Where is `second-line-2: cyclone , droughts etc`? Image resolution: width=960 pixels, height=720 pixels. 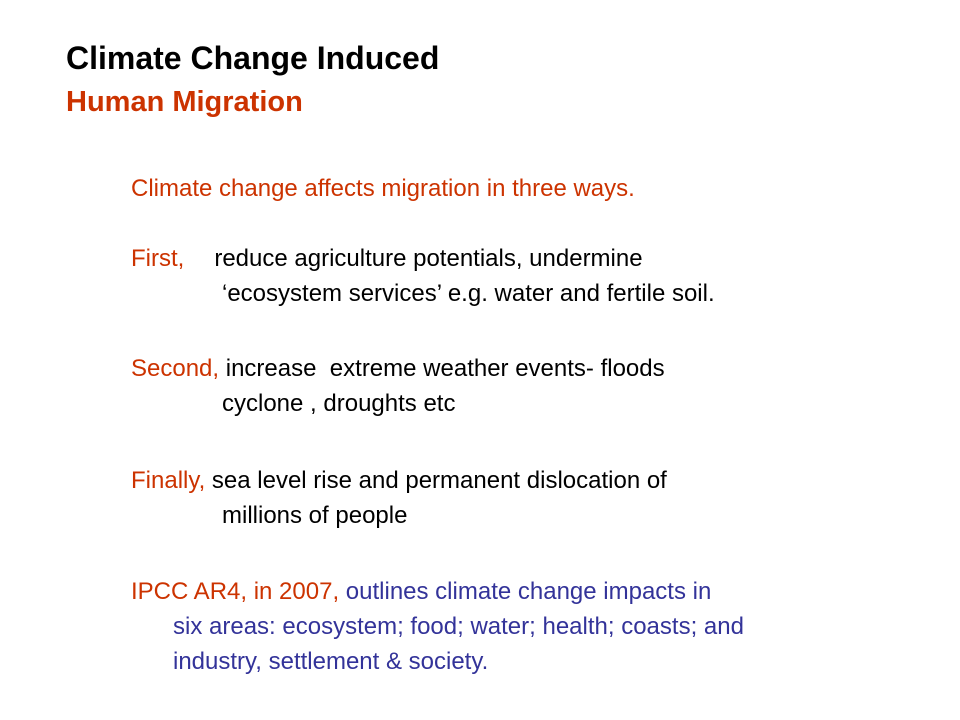
second-line-2: cyclone , droughts etc is located at coordinates (339, 403).